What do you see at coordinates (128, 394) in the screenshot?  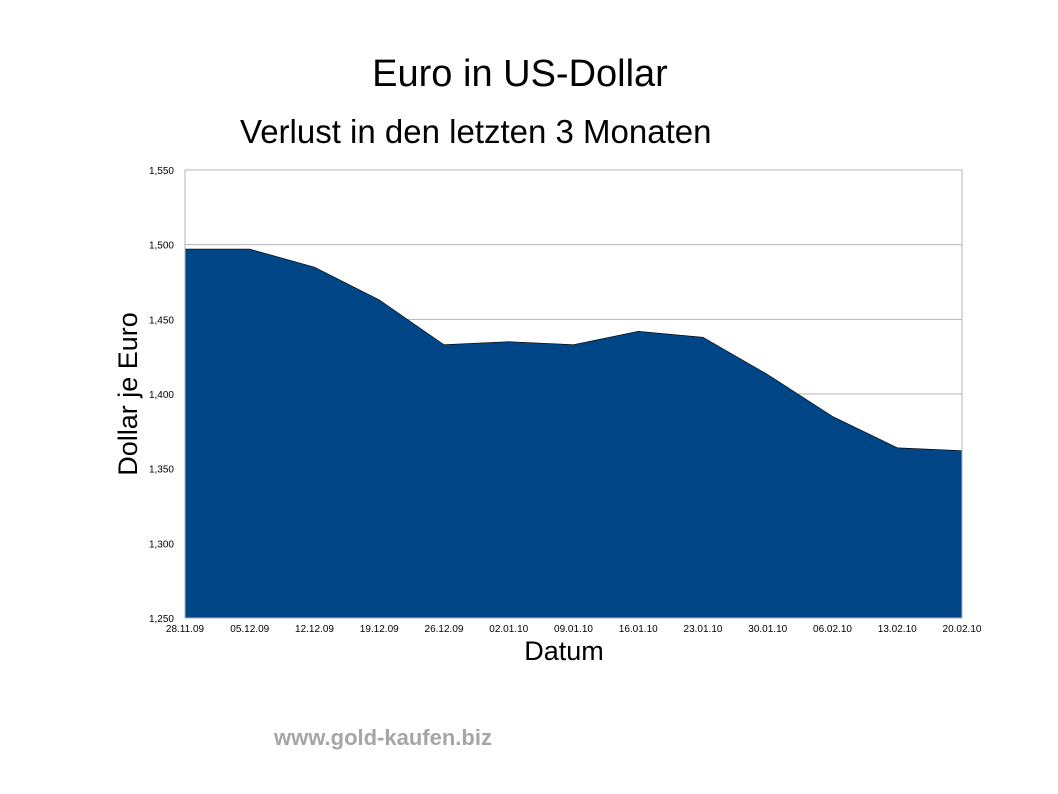 I see `y-axis-title: Dollar je Euro` at bounding box center [128, 394].